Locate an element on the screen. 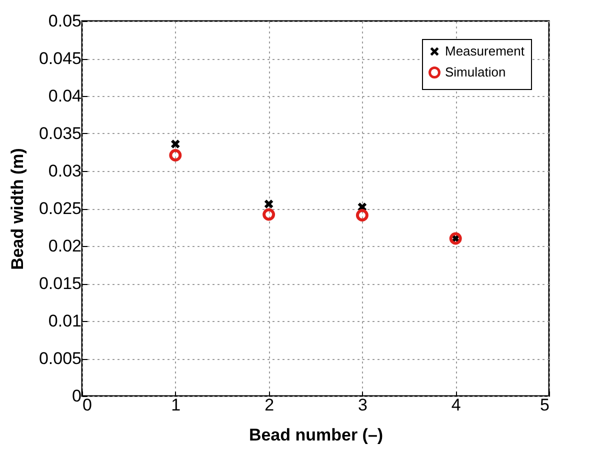 The height and width of the screenshot is (462, 595). y-axis-title: Bead width (m) is located at coordinates (17, 209).